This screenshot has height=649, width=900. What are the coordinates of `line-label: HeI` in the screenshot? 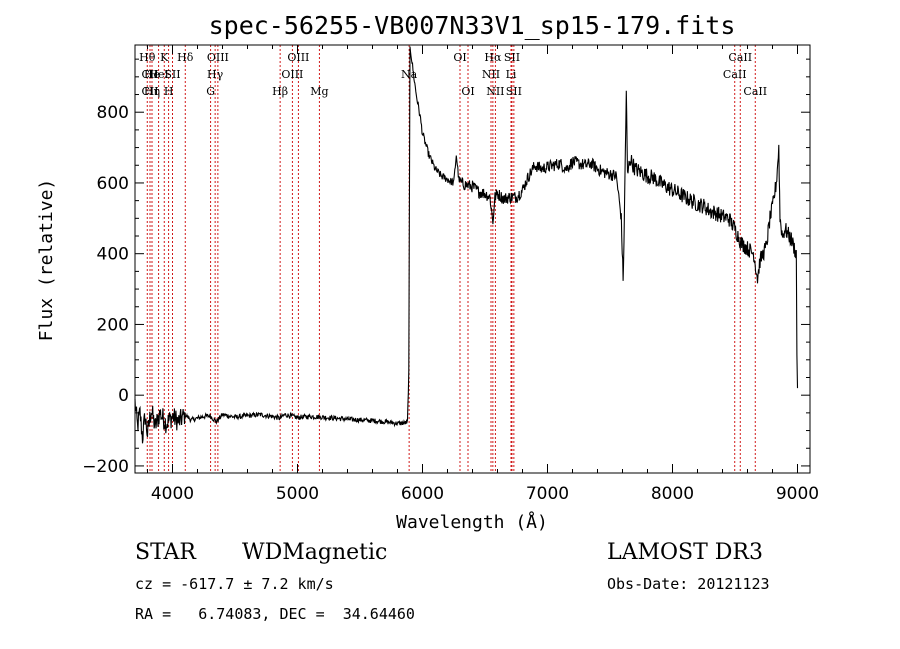 It's located at (158, 74).